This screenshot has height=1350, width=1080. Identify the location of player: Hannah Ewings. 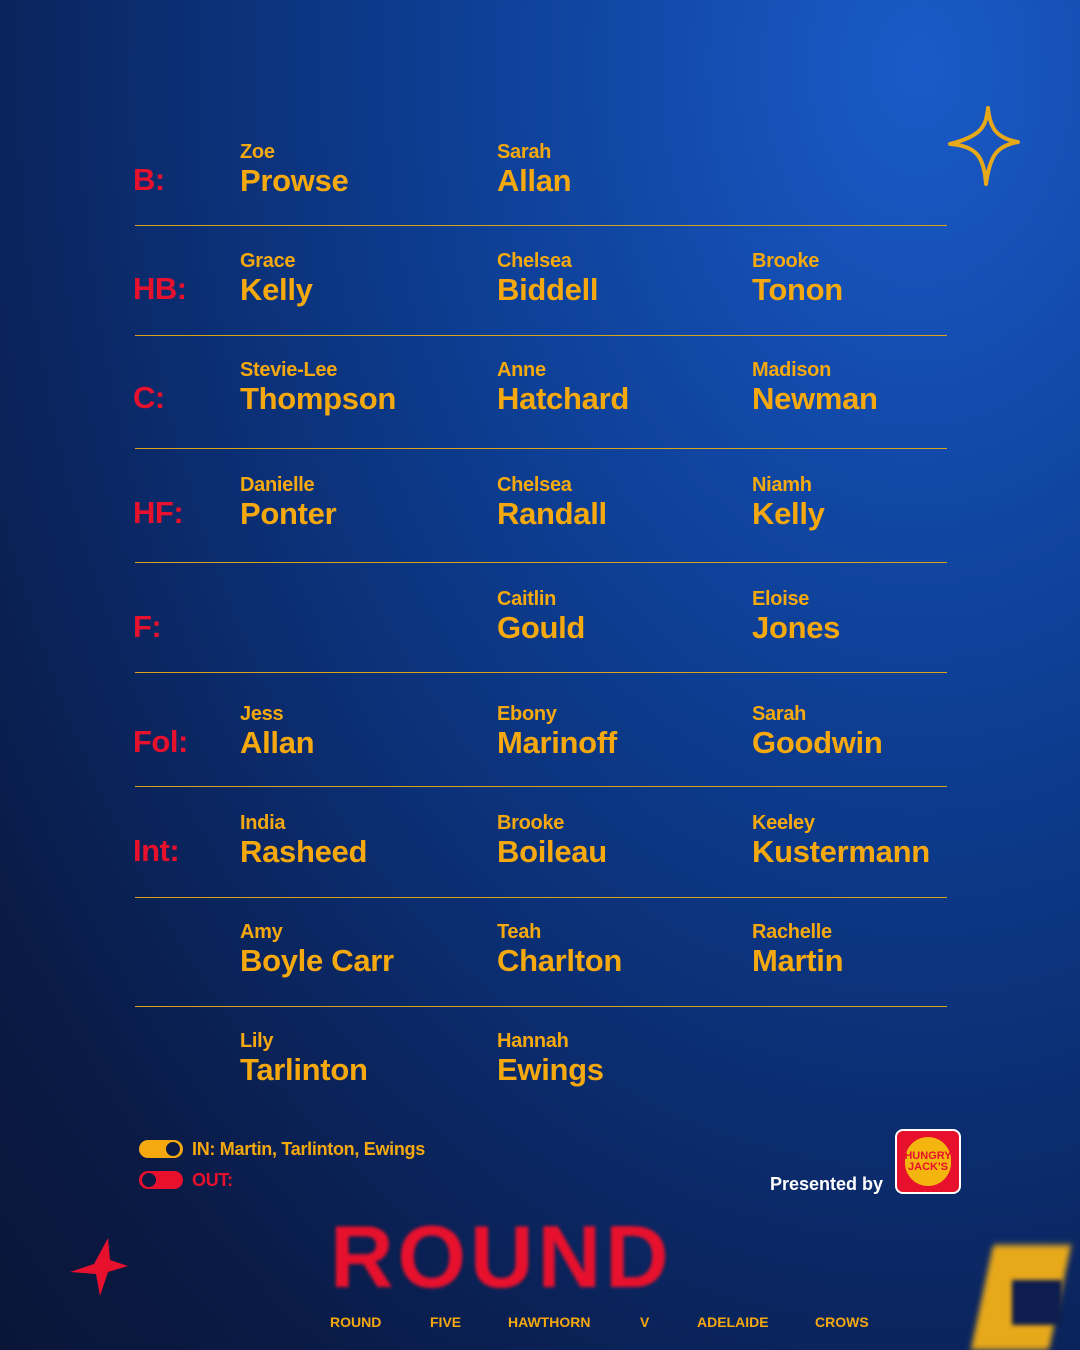
(550, 1058).